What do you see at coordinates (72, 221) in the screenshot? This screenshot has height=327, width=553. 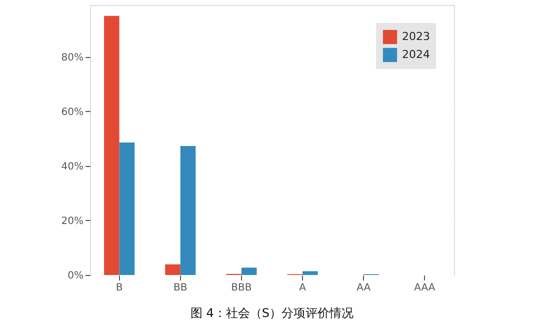 I see `y-tick-label: 20%` at bounding box center [72, 221].